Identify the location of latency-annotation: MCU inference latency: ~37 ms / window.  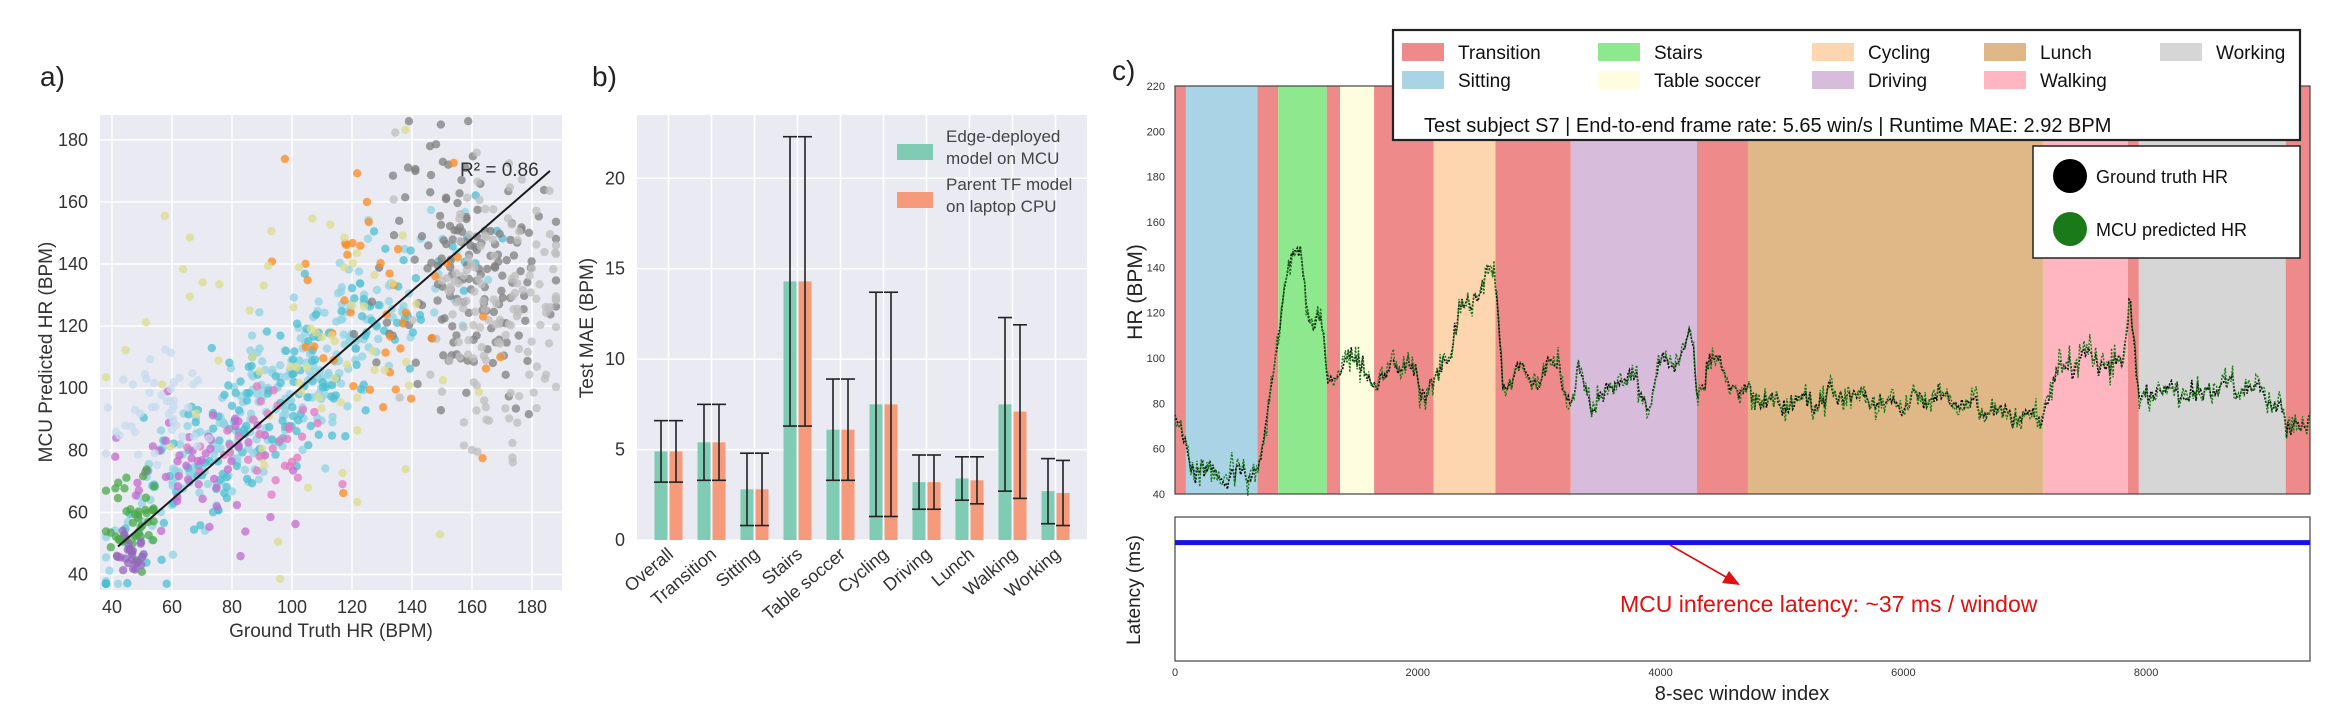
(1829, 604).